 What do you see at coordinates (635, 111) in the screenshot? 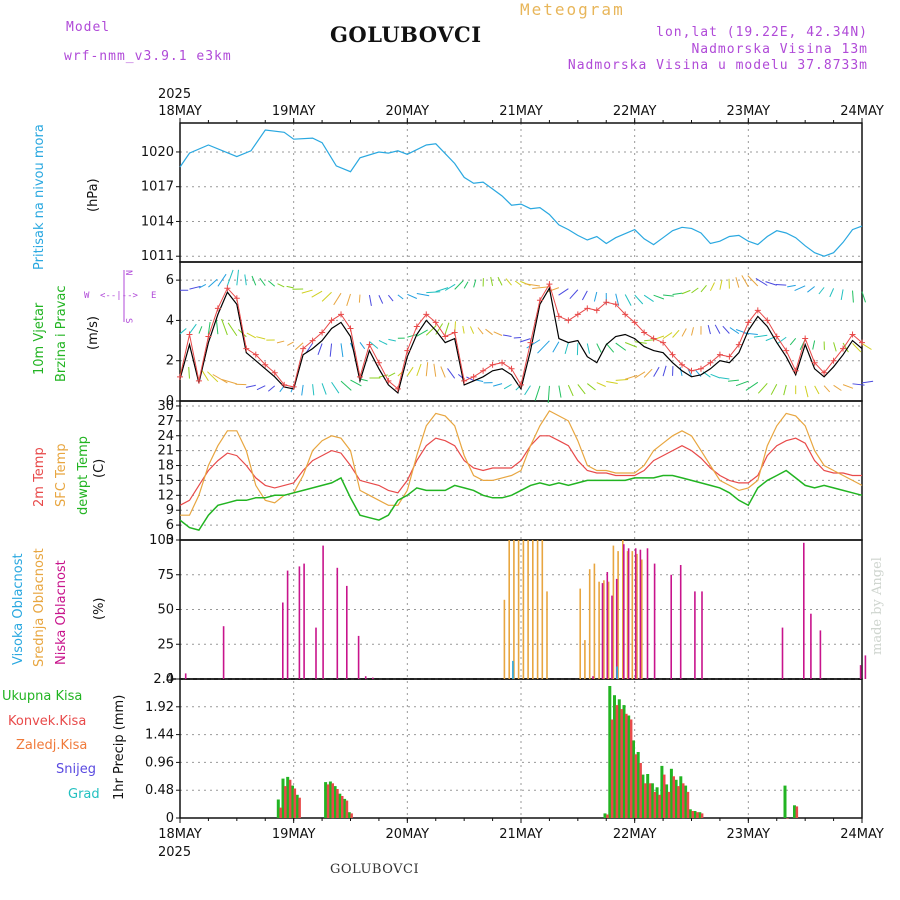
I see `day-label-top: 22MAY` at bounding box center [635, 111].